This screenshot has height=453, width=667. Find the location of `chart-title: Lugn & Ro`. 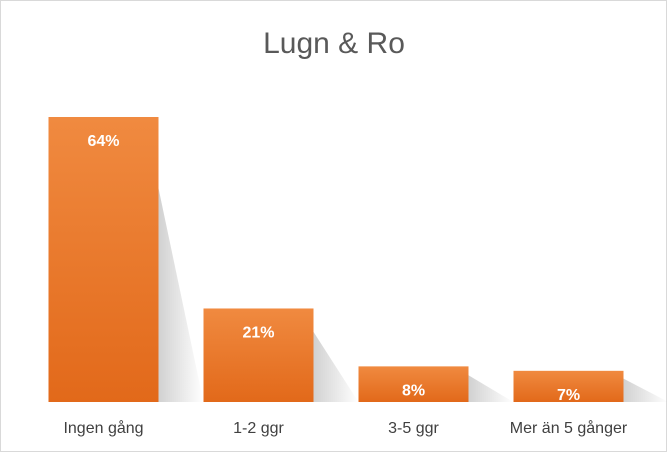

chart-title: Lugn & Ro is located at coordinates (334, 43).